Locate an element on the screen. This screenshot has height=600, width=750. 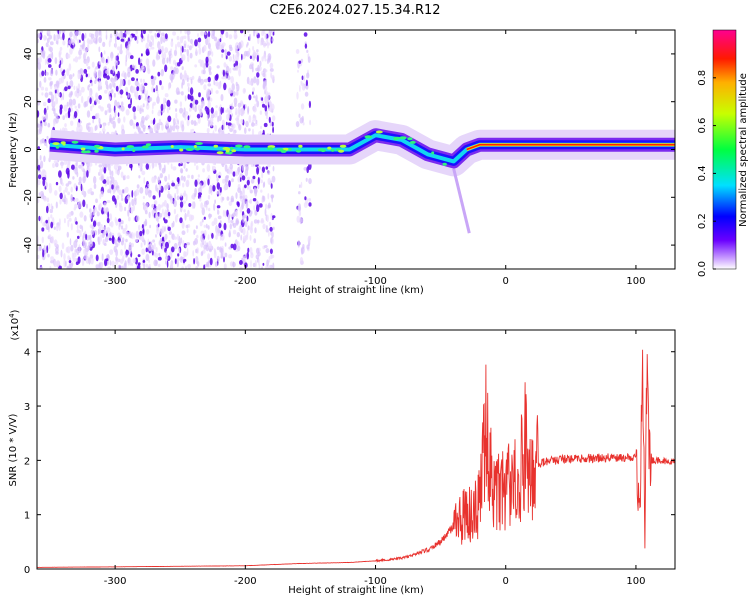
colorbar-tick-label: 0.2 is located at coordinates (702, 221).